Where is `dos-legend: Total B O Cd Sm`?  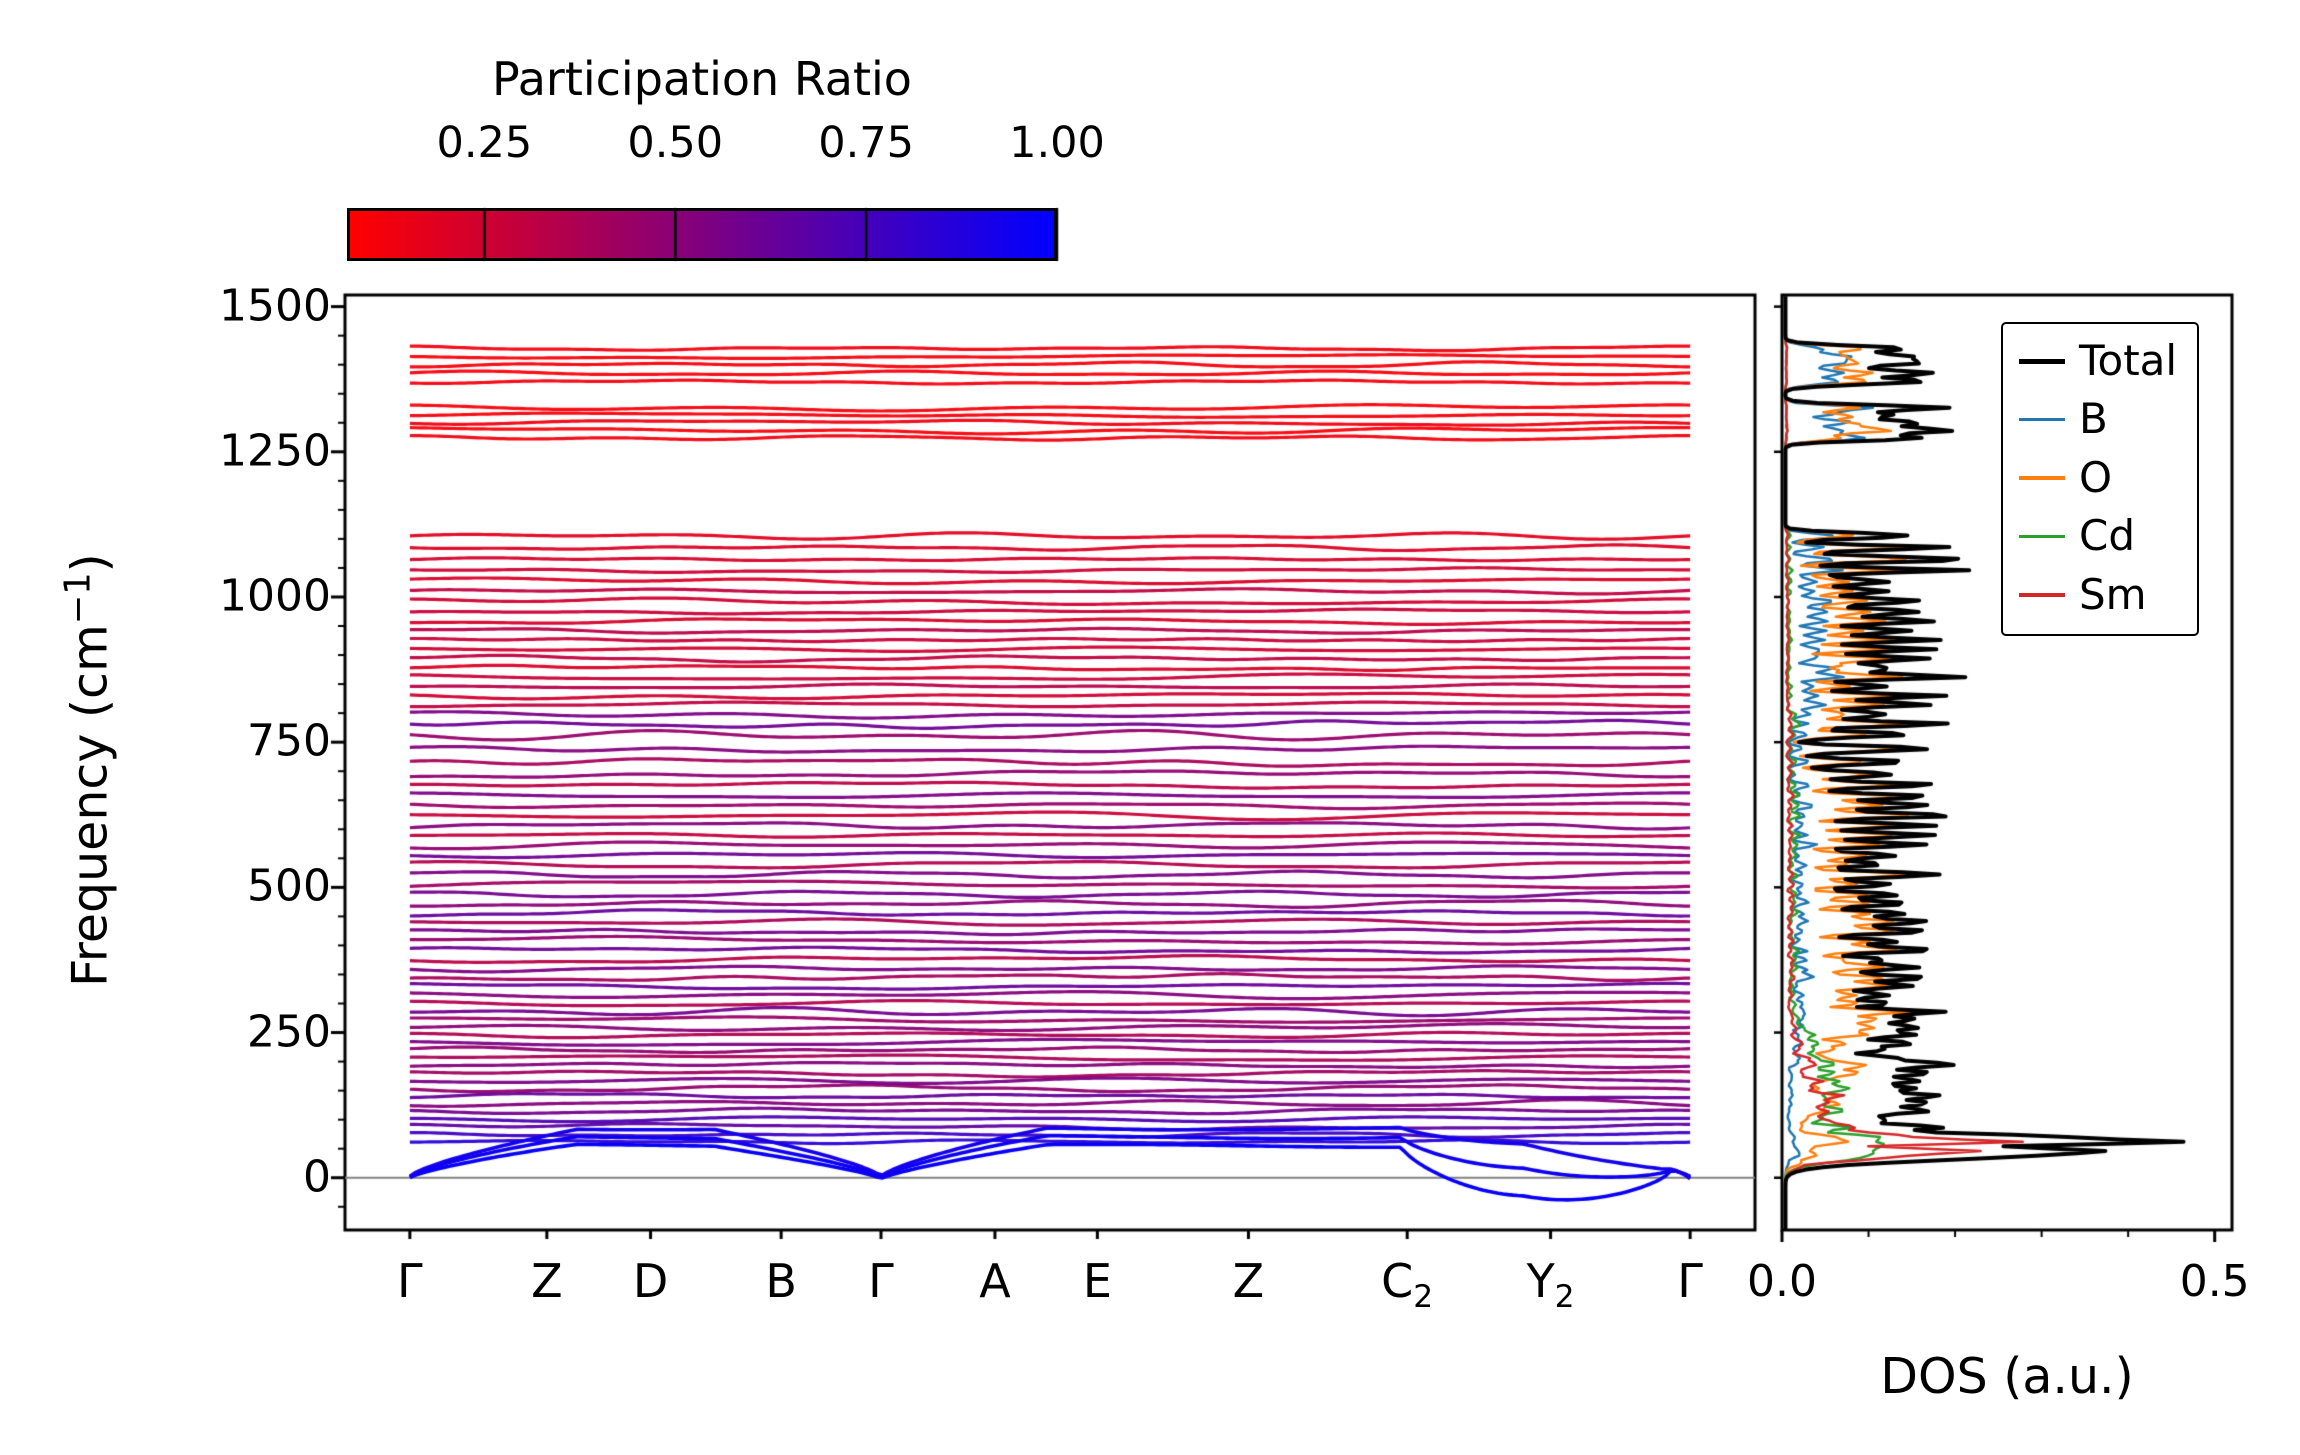 dos-legend: Total B O Cd Sm is located at coordinates (2100, 479).